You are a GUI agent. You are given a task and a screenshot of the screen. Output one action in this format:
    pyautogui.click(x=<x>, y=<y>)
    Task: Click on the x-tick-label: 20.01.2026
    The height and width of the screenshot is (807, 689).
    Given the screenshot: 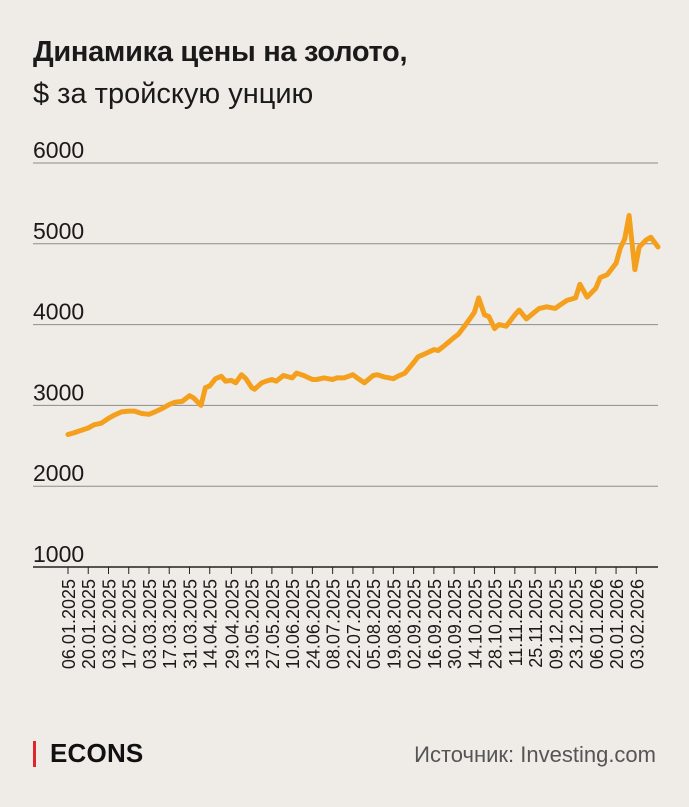 What is the action you would take?
    pyautogui.click(x=617, y=624)
    